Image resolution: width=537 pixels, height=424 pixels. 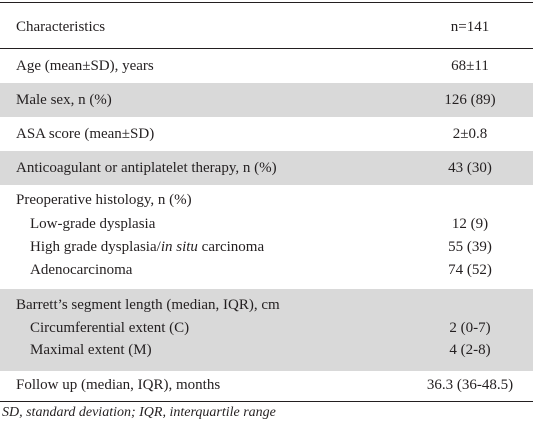 What do you see at coordinates (266, 48) in the screenshot?
I see `header-rule` at bounding box center [266, 48].